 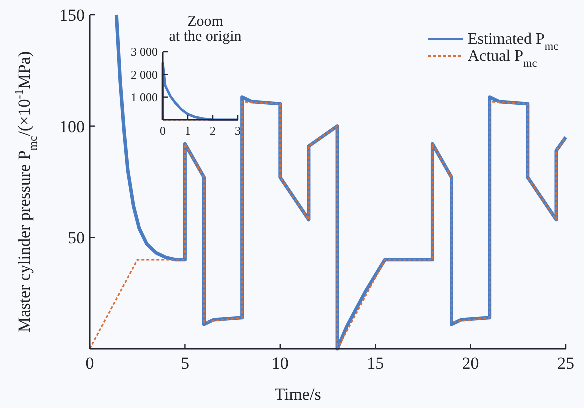 I want to click on x-tick-label: 3, so click(x=238, y=131).